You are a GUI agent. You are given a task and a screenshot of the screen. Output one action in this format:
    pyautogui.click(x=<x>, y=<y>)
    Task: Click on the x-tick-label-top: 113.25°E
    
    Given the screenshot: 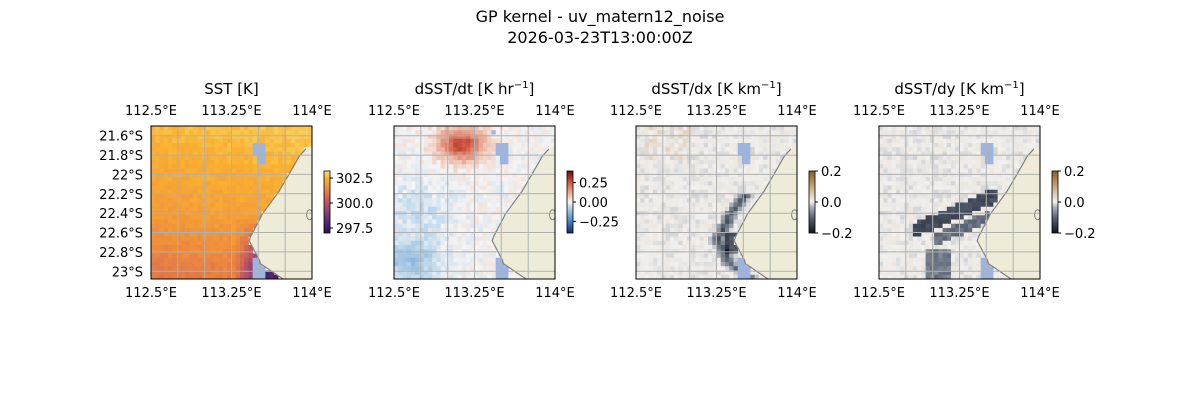 What is the action you would take?
    pyautogui.click(x=716, y=111)
    